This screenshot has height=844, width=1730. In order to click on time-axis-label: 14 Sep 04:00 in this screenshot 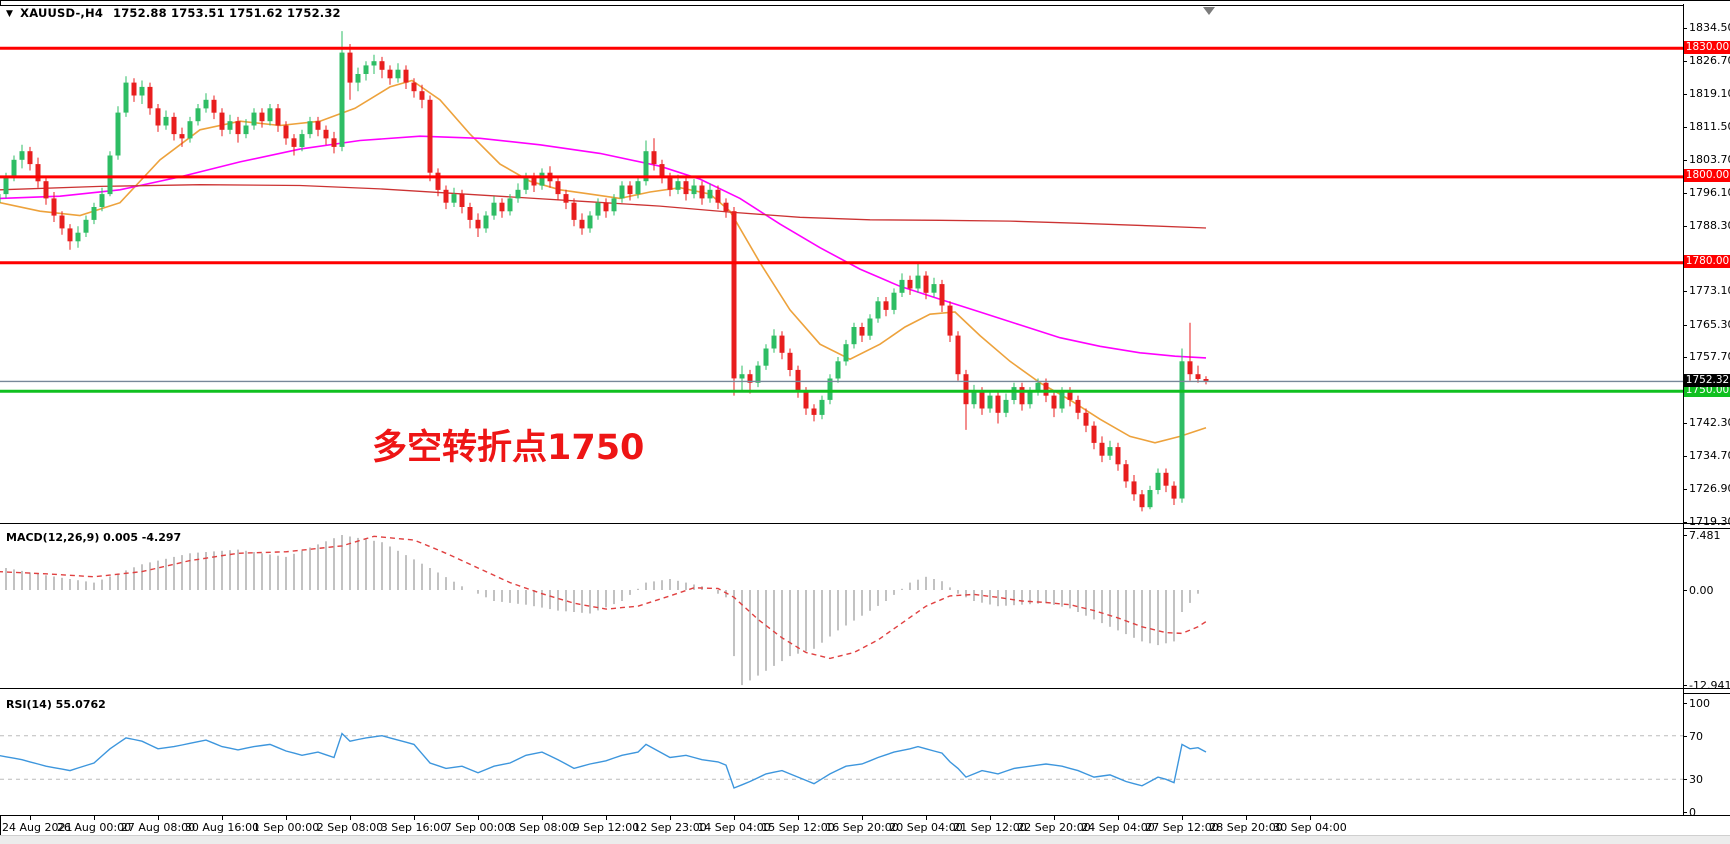, I will do `click(734, 827)`.